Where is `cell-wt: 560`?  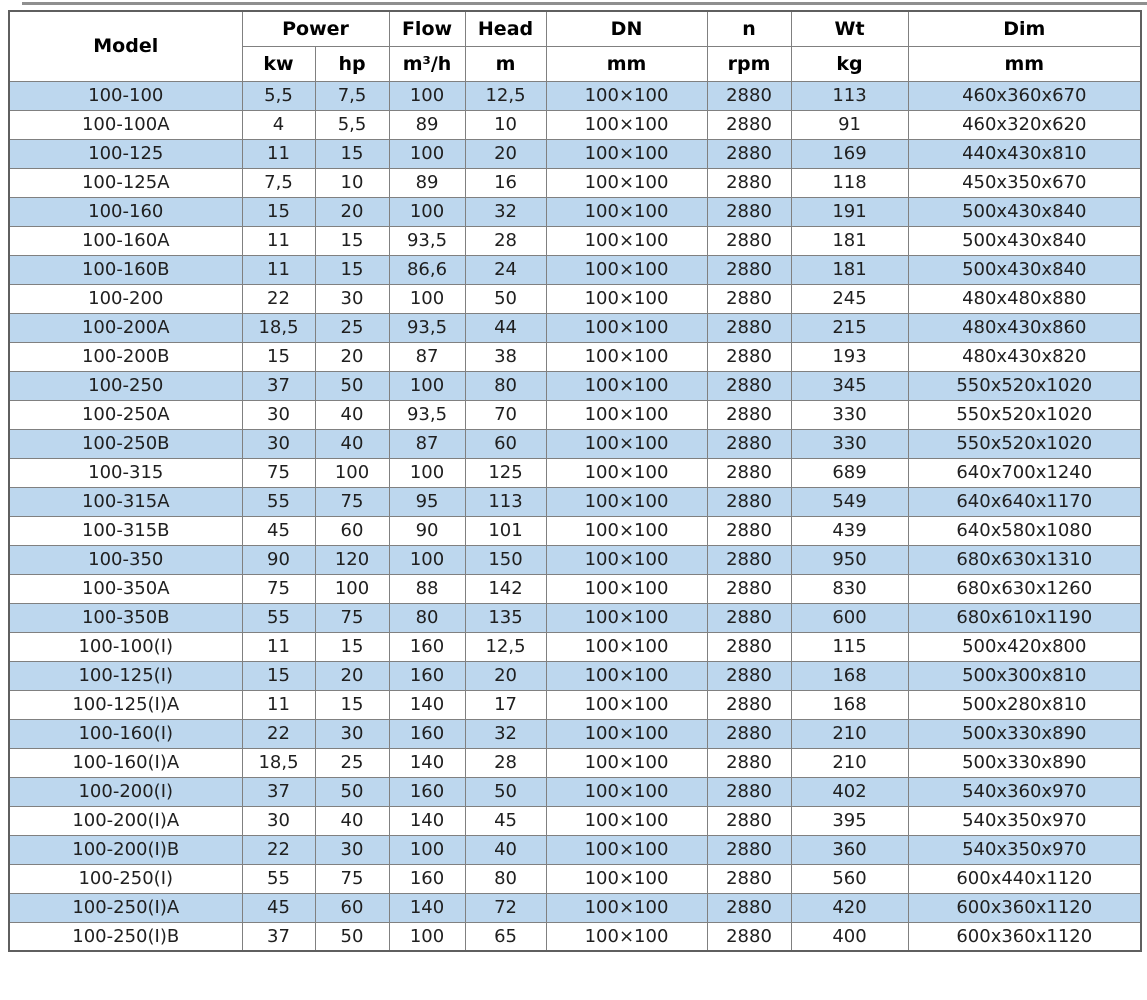
cell-wt: 560 is located at coordinates (849, 878).